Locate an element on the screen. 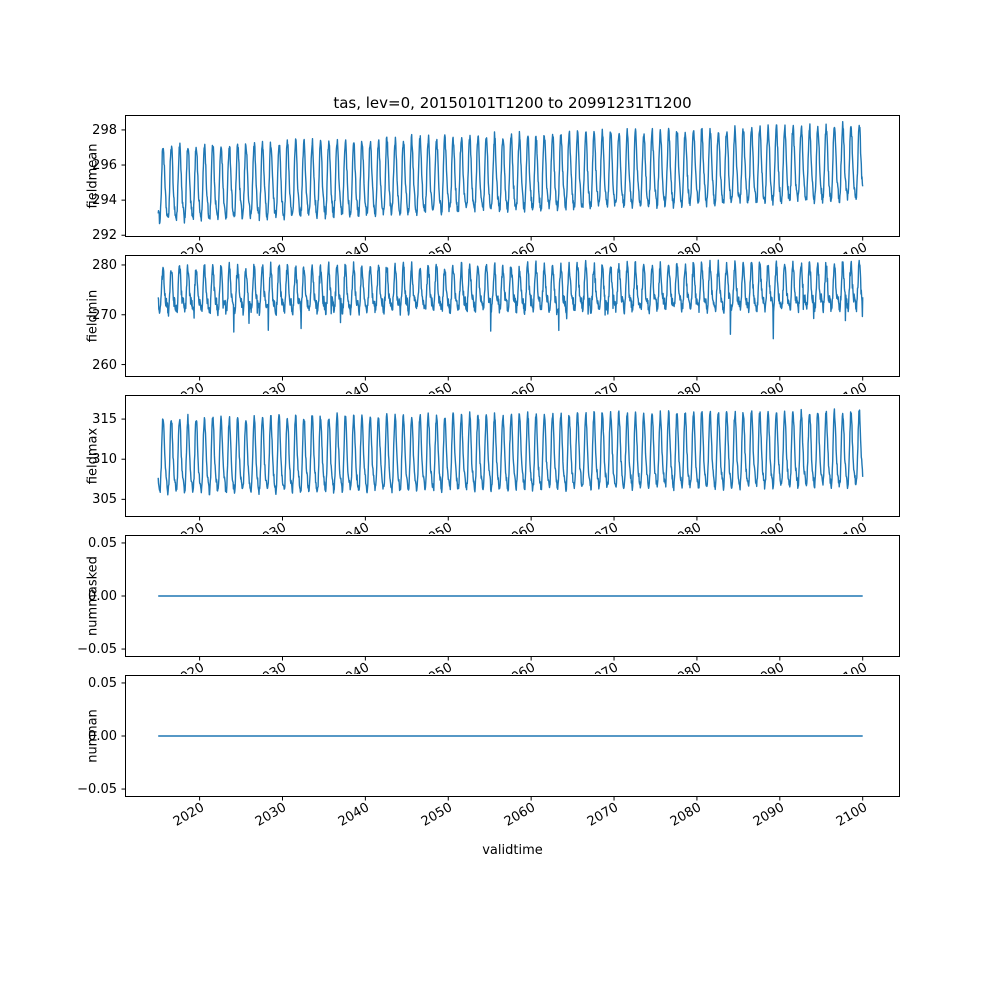 This screenshot has width=1000, height=1000. plot-area-numnan is located at coordinates (510, 738).